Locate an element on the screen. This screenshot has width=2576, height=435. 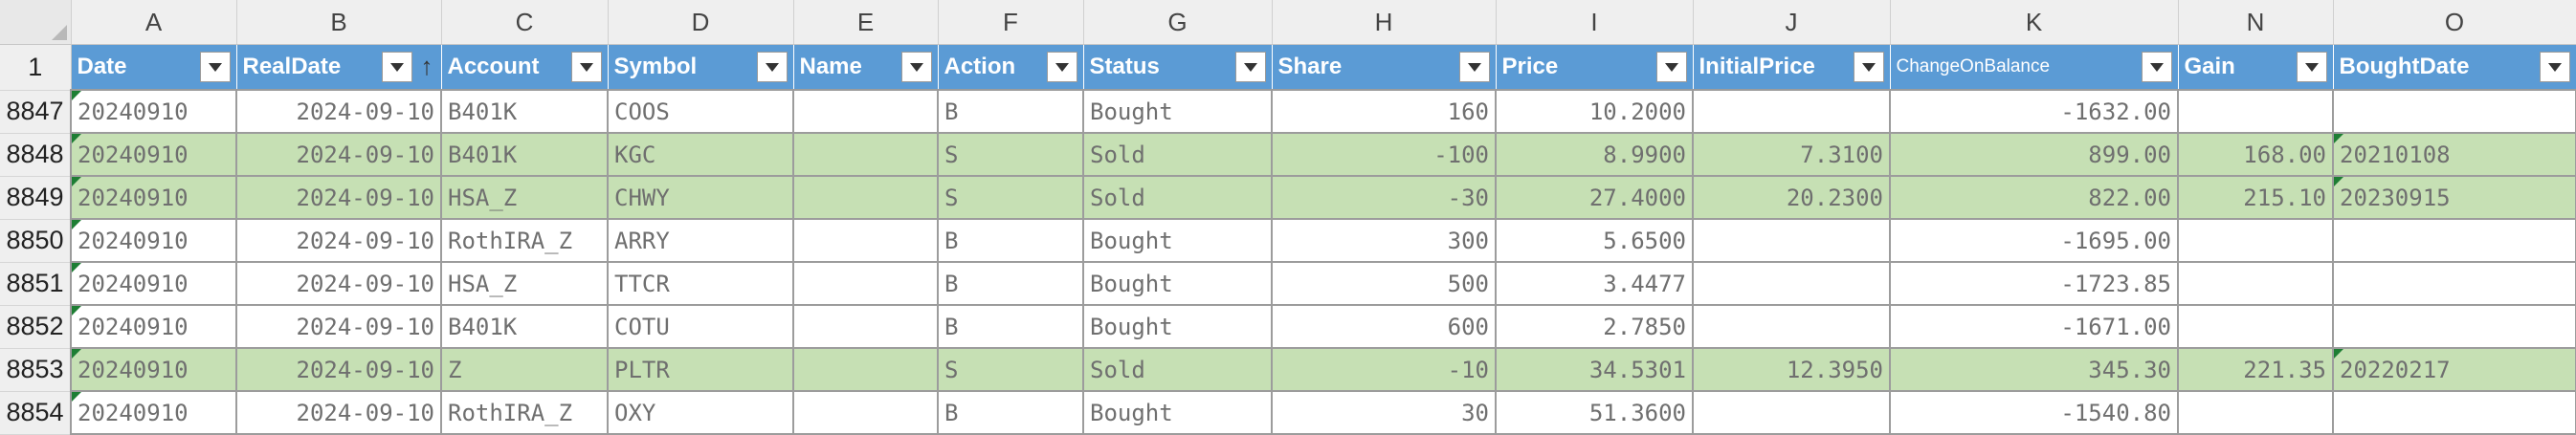
header-cell: InitialPrice is located at coordinates (1792, 67).